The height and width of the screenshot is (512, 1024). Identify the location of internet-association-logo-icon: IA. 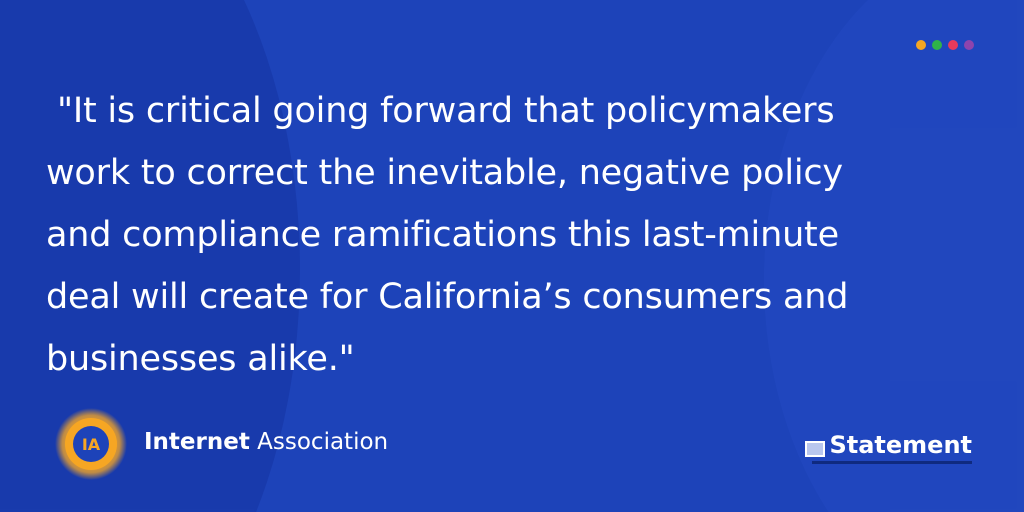
(91, 444).